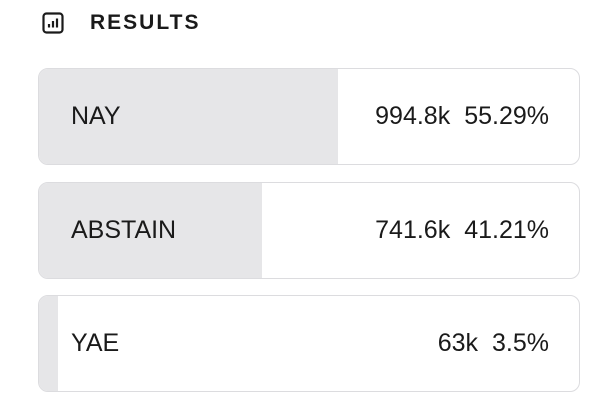  I want to click on option-label: NAY, so click(96, 116).